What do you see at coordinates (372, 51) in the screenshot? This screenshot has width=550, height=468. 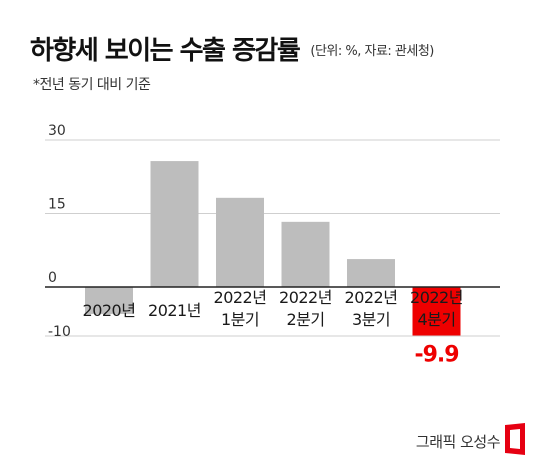 I see `unit-source-note: (단위: %, 자료: 관세청)` at bounding box center [372, 51].